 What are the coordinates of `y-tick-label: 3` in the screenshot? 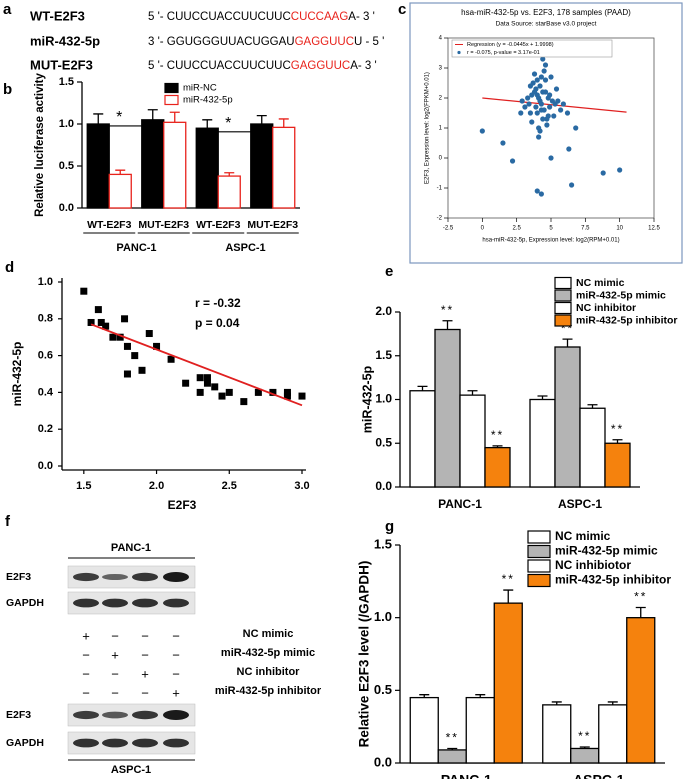 It's located at (441, 69).